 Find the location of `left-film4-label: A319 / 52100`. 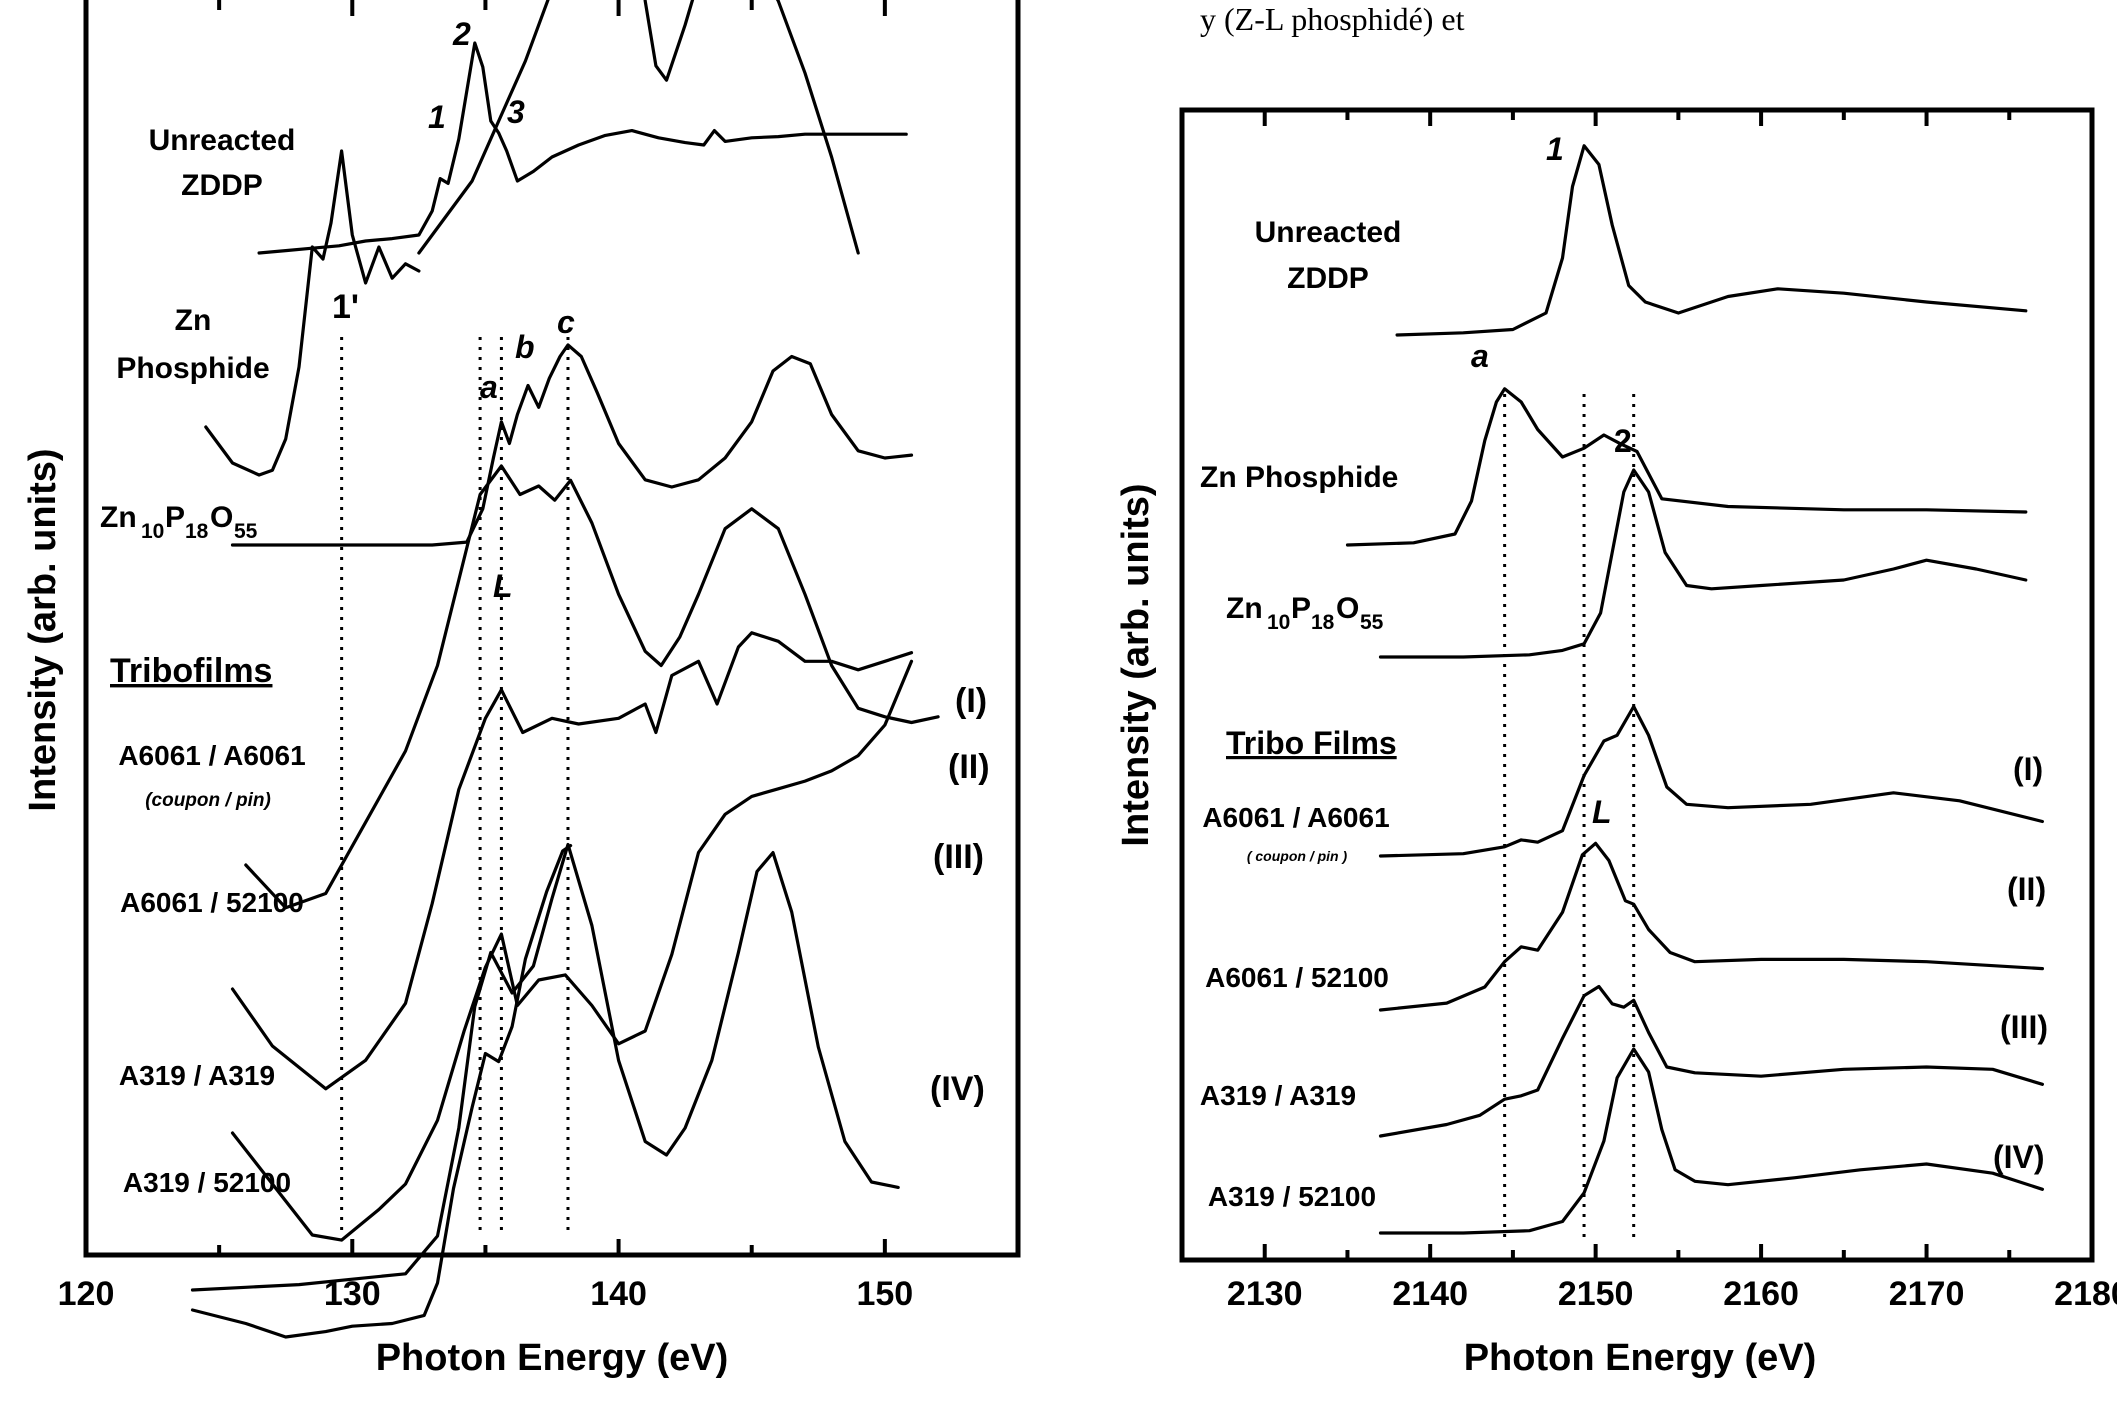

left-film4-label: A319 / 52100 is located at coordinates (207, 1182).